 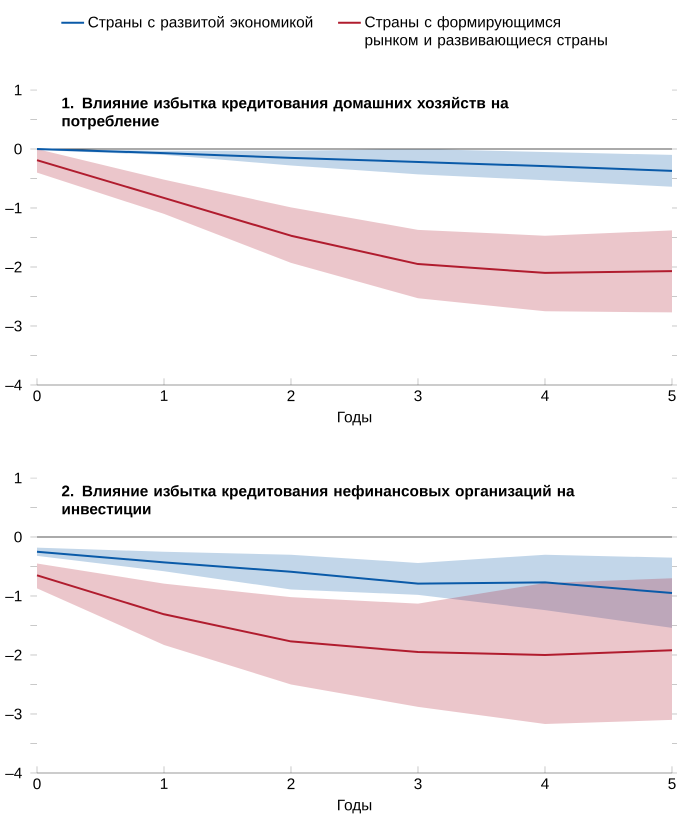 What do you see at coordinates (200, 23) in the screenshot?
I see `legend-label: Страны с развитой экономикой` at bounding box center [200, 23].